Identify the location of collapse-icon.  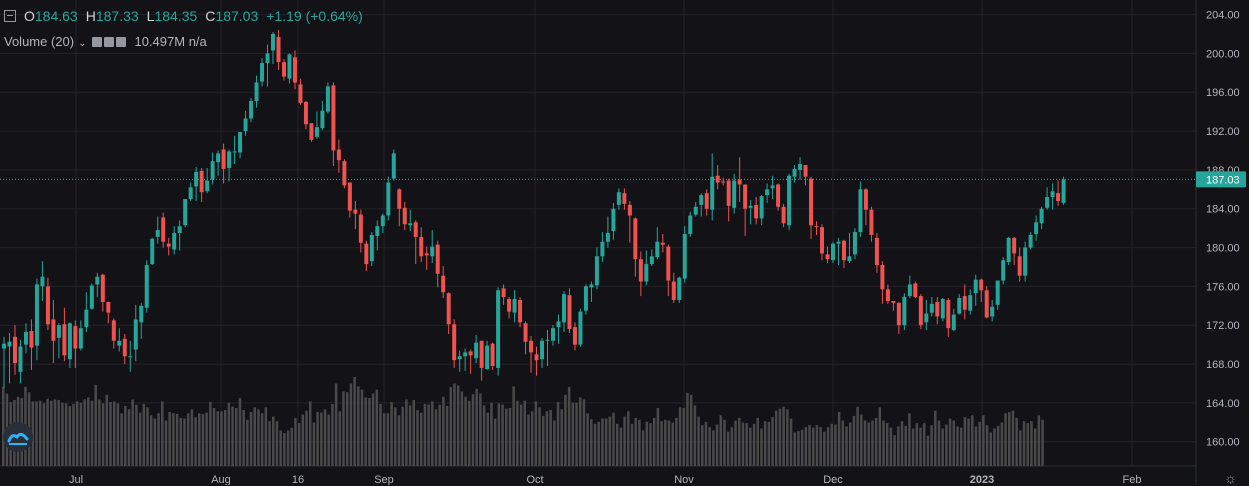
(10, 16).